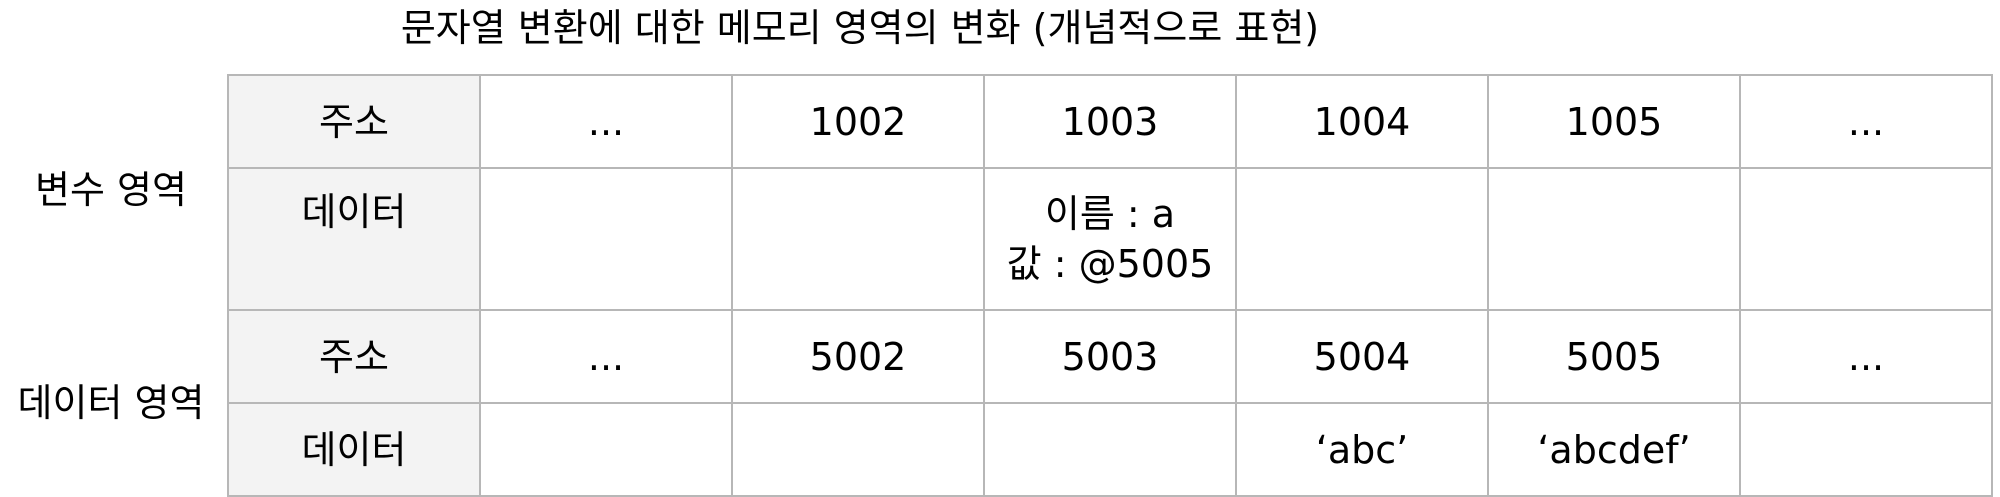 This screenshot has width=2000, height=497. I want to click on variable-area-label: 변수 영역, so click(111, 190).